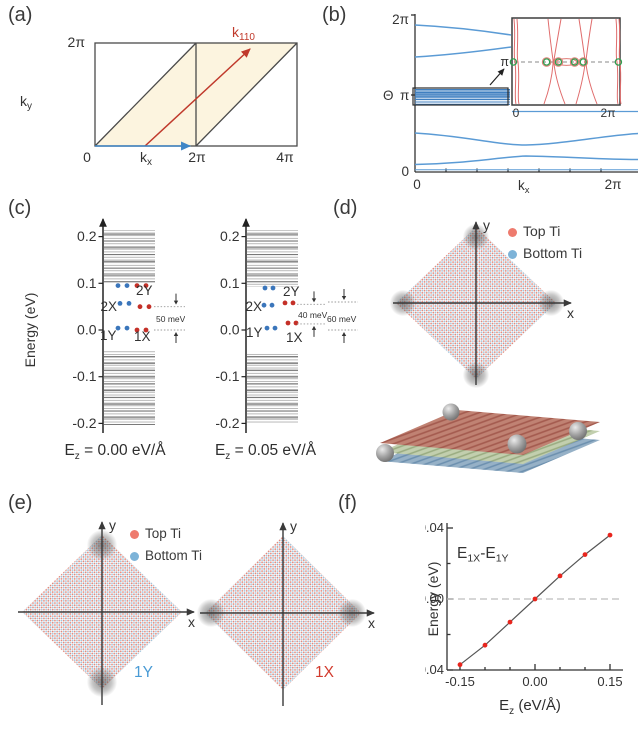 This screenshot has width=640, height=734. I want to click on b-inset-pi-label: π, so click(504, 62).